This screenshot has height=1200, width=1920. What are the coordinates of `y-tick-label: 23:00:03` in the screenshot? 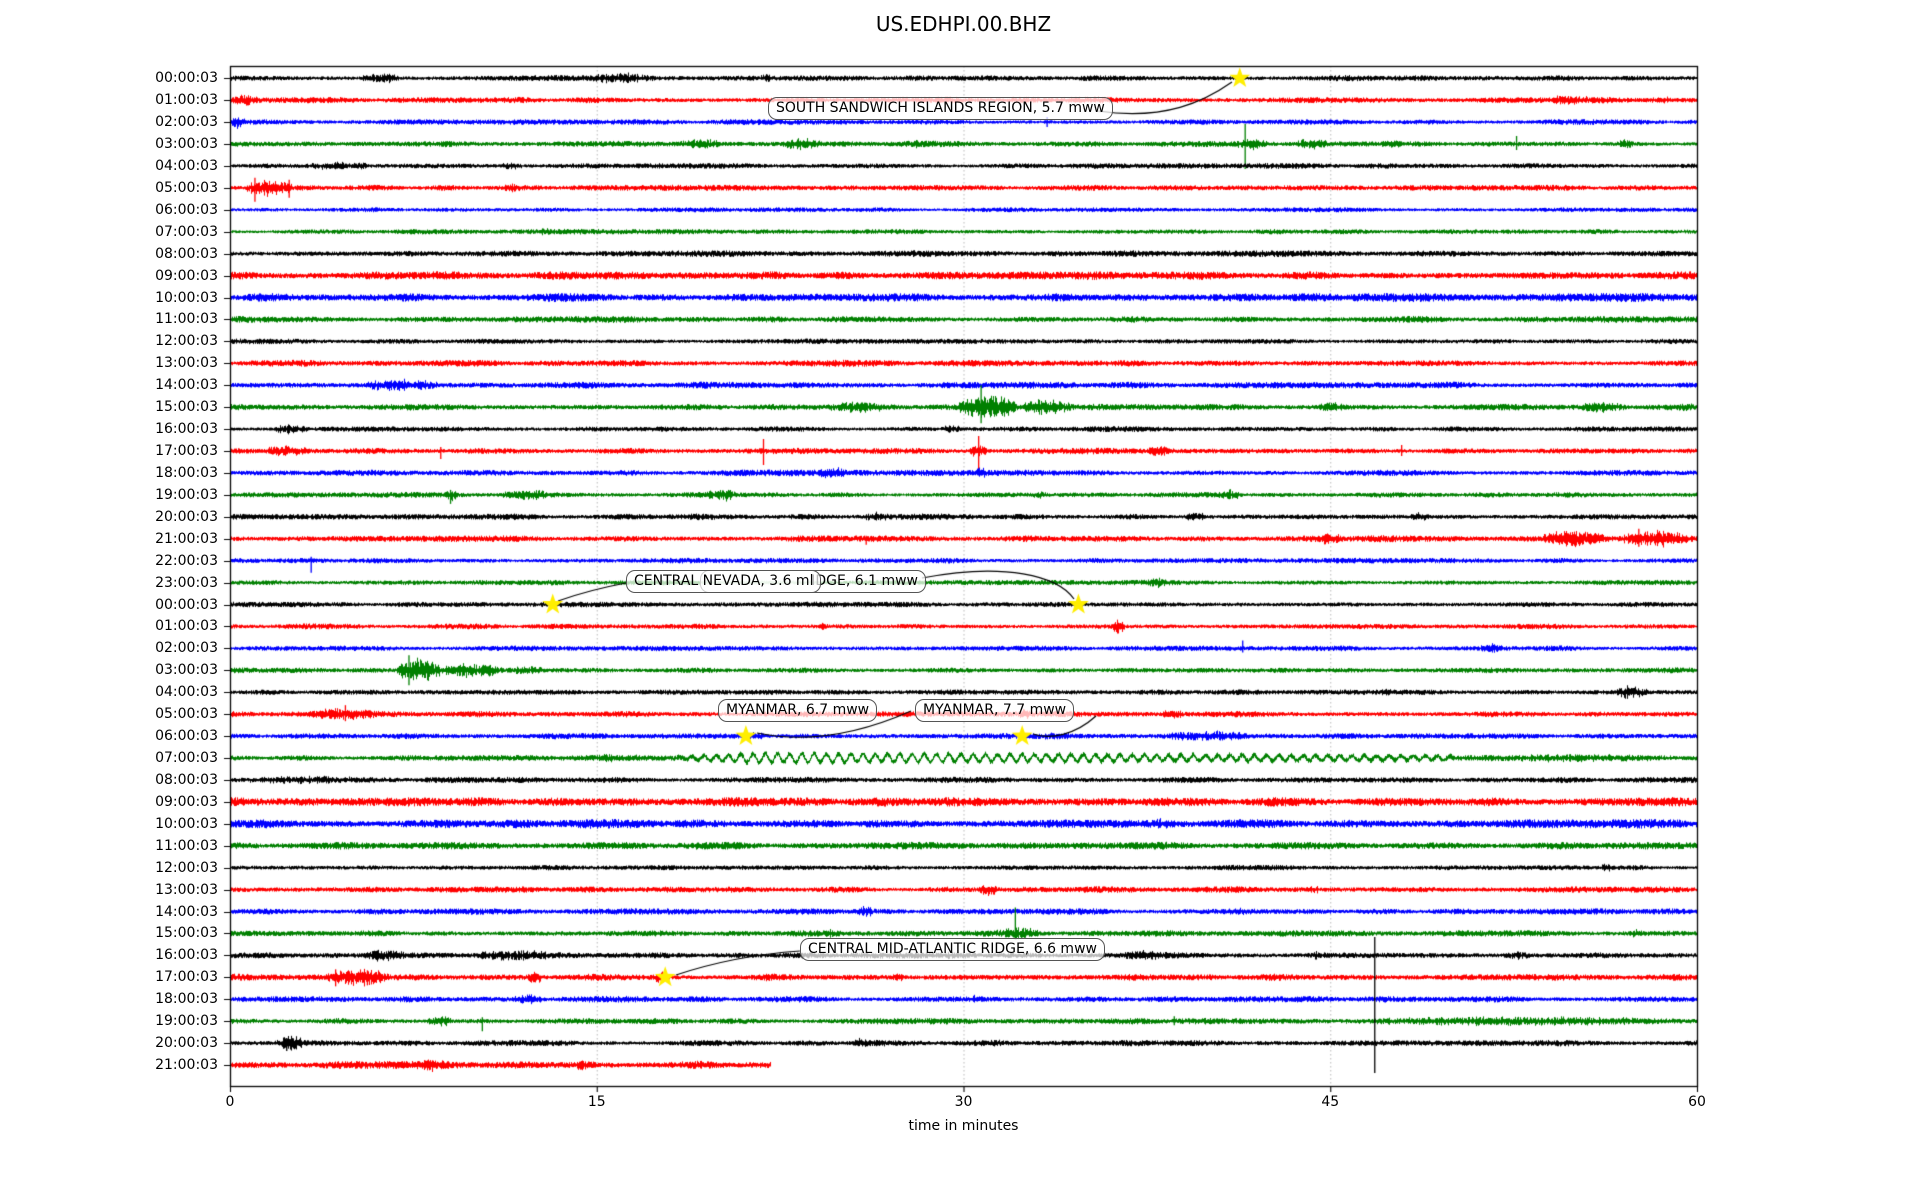 It's located at (186, 582).